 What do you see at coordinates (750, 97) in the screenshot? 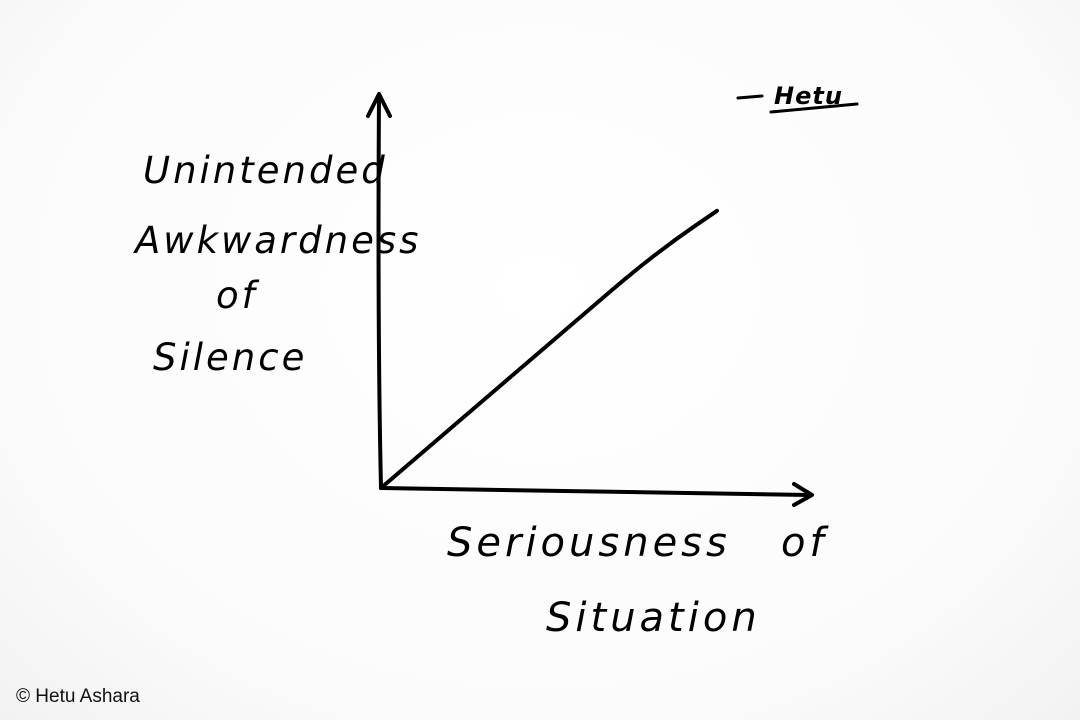
I see `signature-dash` at bounding box center [750, 97].